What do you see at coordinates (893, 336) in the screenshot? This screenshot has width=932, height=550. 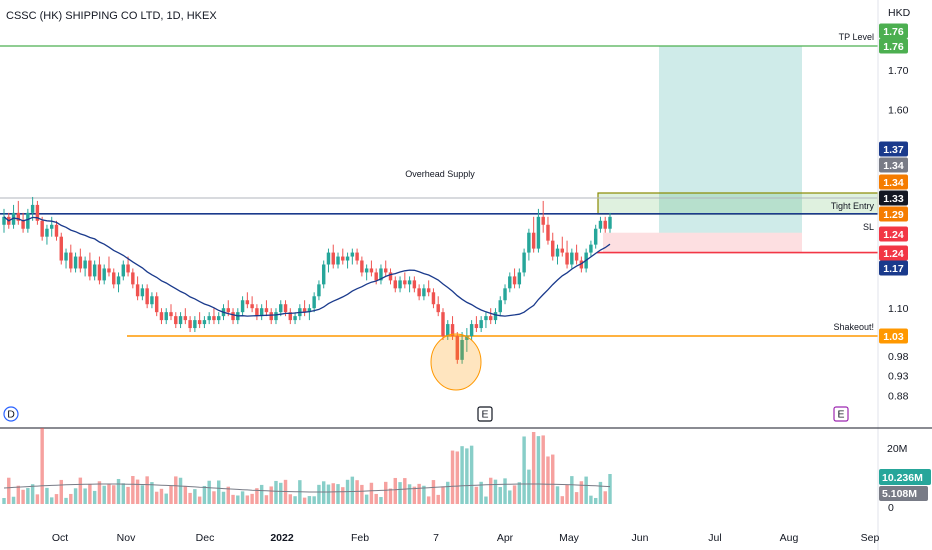 I see `price-tag: 1.03` at bounding box center [893, 336].